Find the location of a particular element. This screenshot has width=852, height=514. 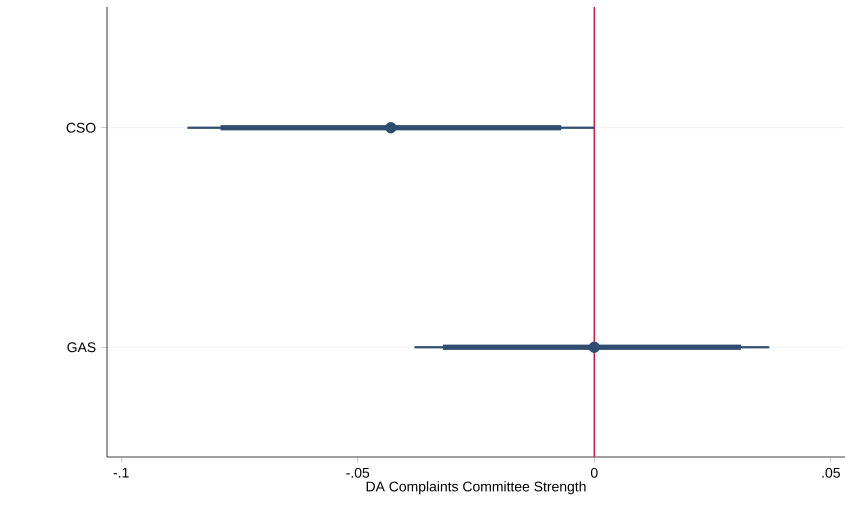

y-tick-label: GAS is located at coordinates (81, 347).